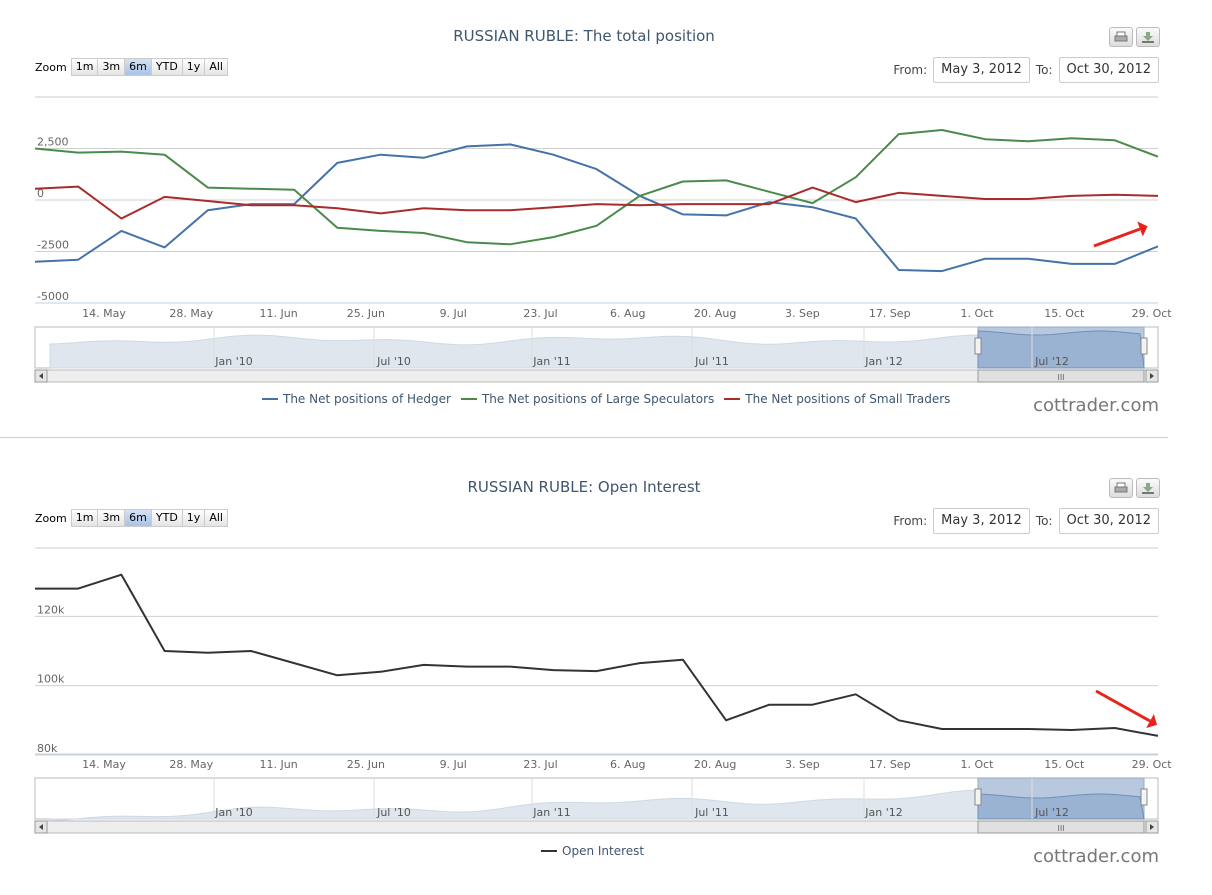 The width and height of the screenshot is (1212, 895). Describe the element at coordinates (111, 518) in the screenshot. I see `zoom-3m-button: 3m` at that location.